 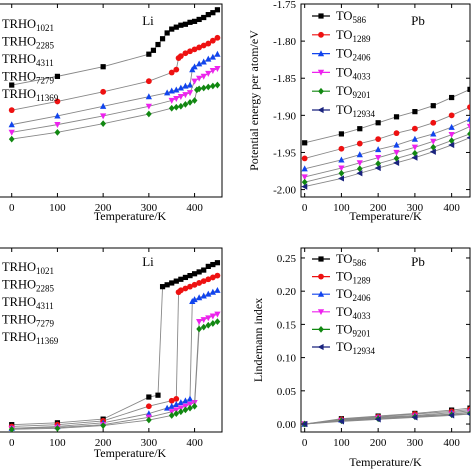 I want to click on x-tick-label: 300, so click(x=149, y=208).